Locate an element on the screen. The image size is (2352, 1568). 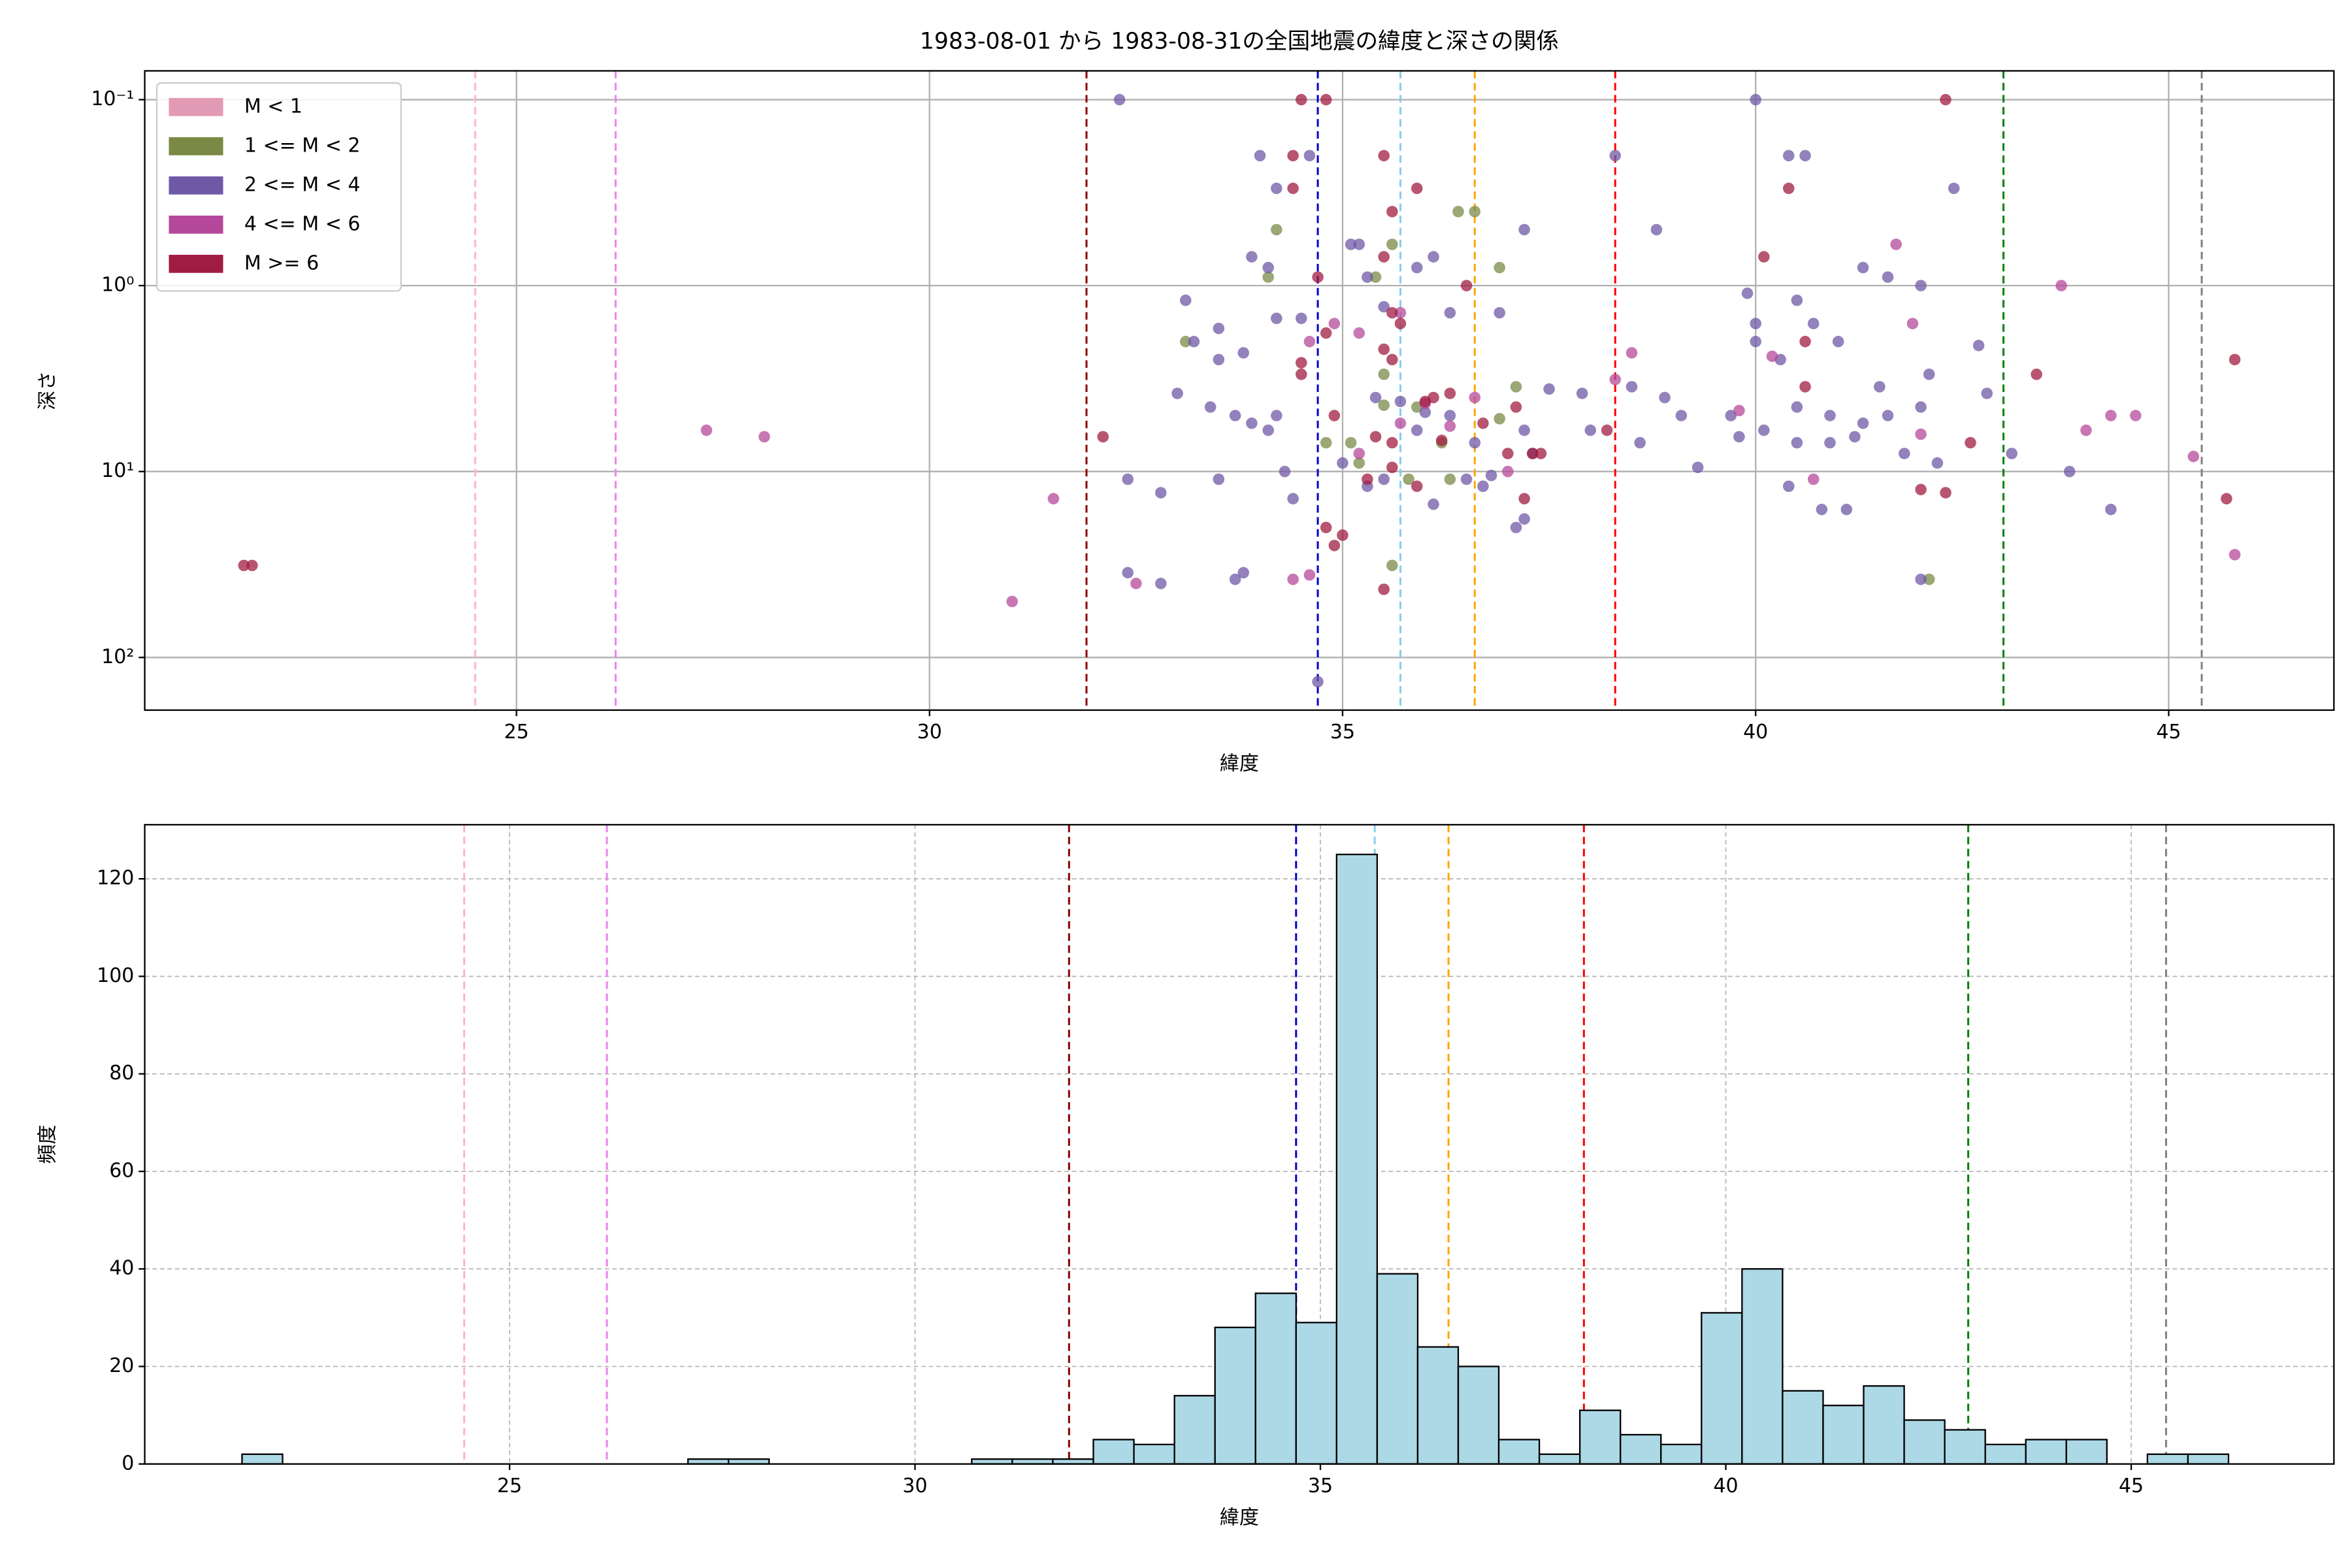
y-tick-label: 60 is located at coordinates (121, 1170).